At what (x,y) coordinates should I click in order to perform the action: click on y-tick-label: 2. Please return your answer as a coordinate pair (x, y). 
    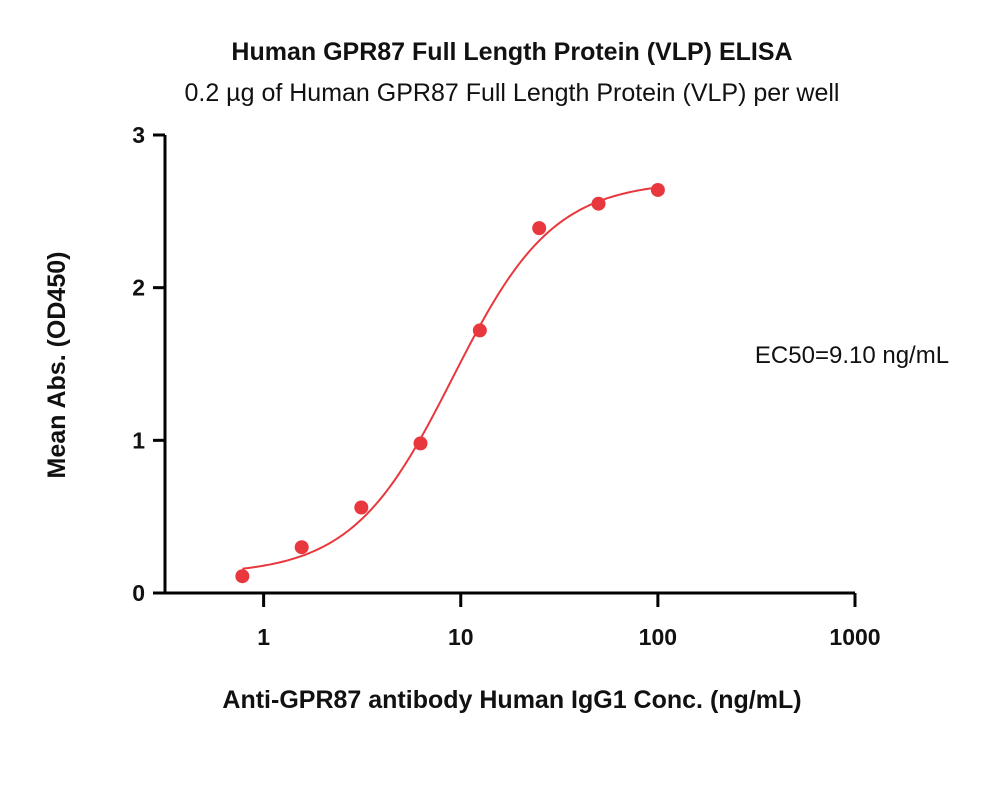
    Looking at the image, I should click on (138, 288).